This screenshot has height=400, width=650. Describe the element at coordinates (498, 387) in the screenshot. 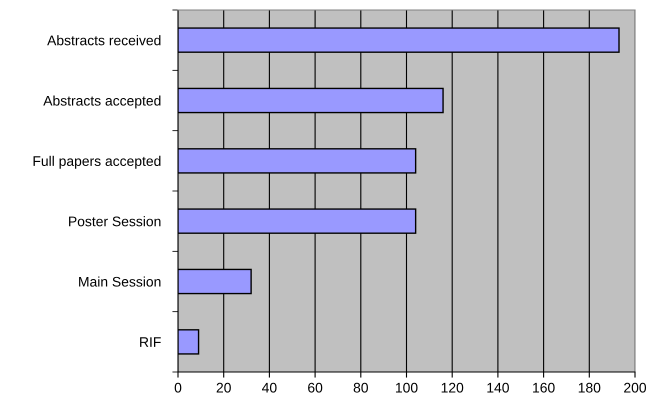

I see `x-tick-label: 140` at that location.